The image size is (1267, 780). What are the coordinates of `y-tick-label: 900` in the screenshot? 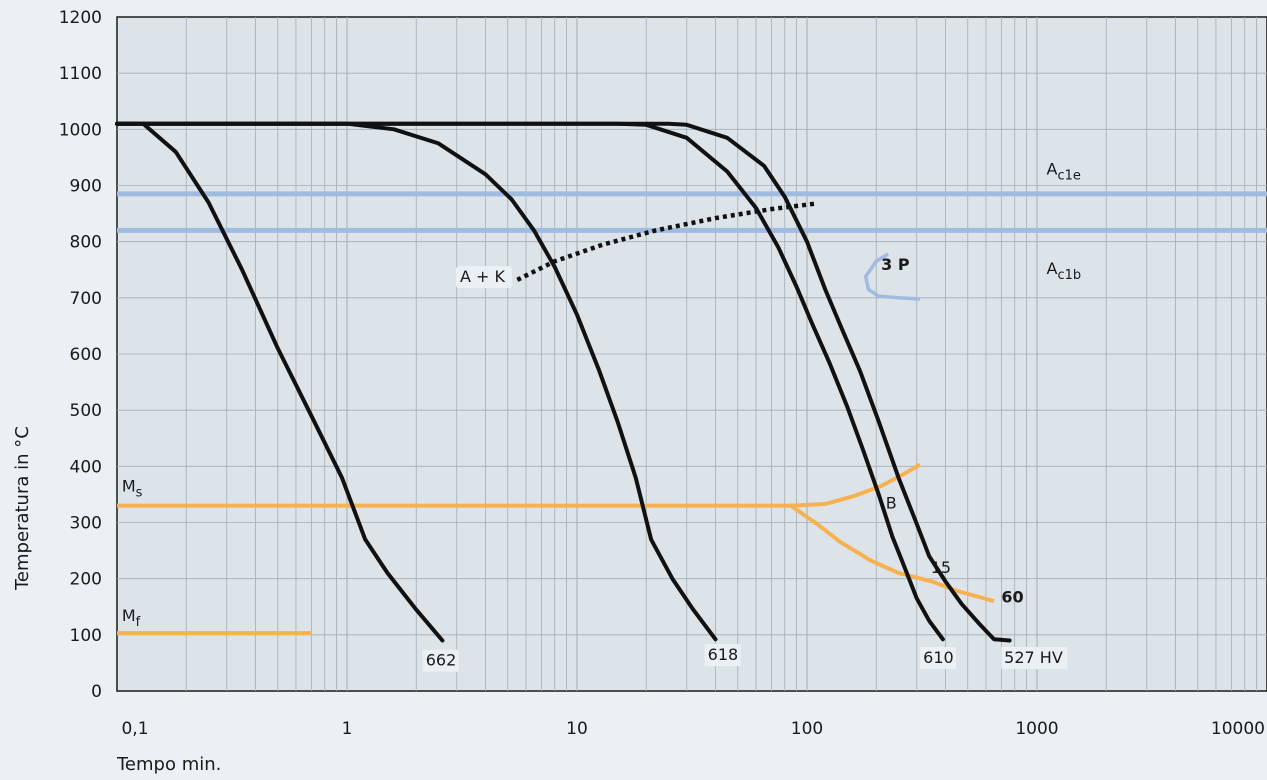 It's located at (86, 187).